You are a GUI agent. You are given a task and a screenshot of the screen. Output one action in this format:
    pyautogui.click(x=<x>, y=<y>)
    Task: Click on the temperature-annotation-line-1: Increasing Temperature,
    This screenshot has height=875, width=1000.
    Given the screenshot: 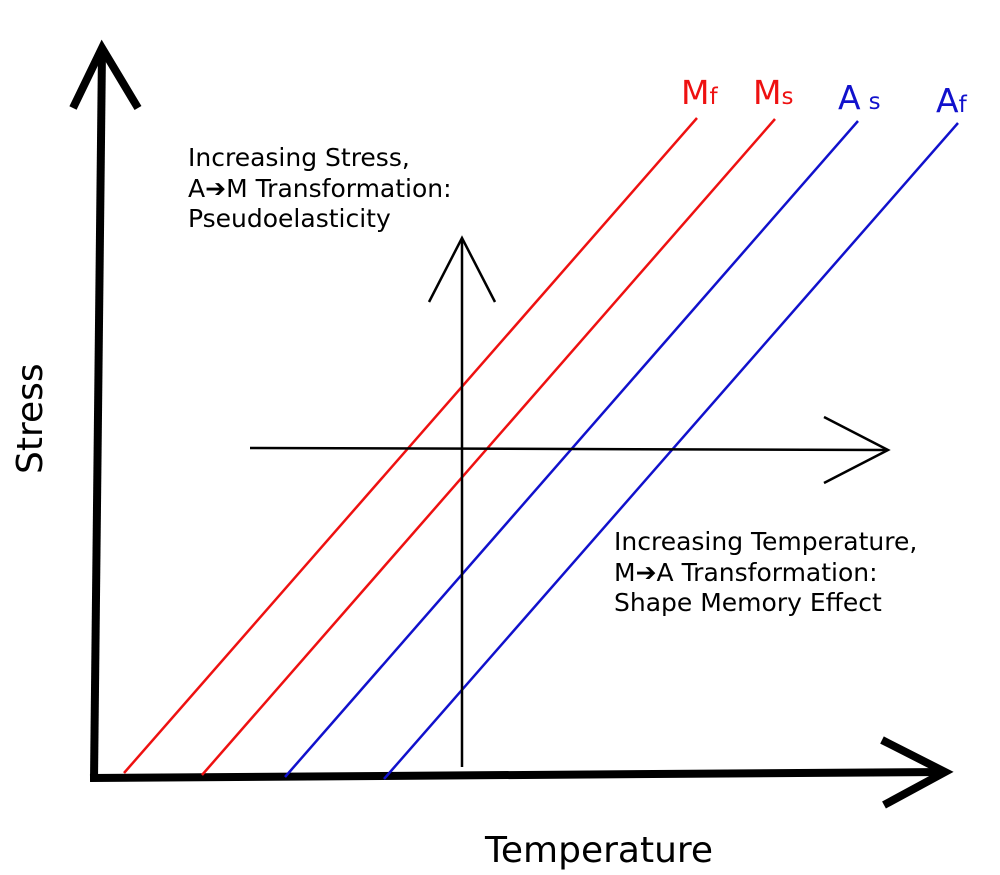 What is the action you would take?
    pyautogui.click(x=765, y=541)
    